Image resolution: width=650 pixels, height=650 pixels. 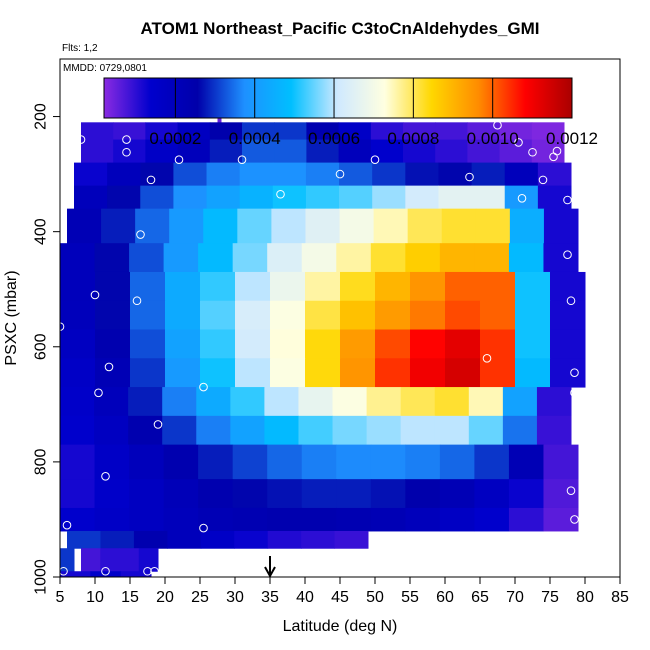 I want to click on y-tick-label: 200, so click(x=41, y=116).